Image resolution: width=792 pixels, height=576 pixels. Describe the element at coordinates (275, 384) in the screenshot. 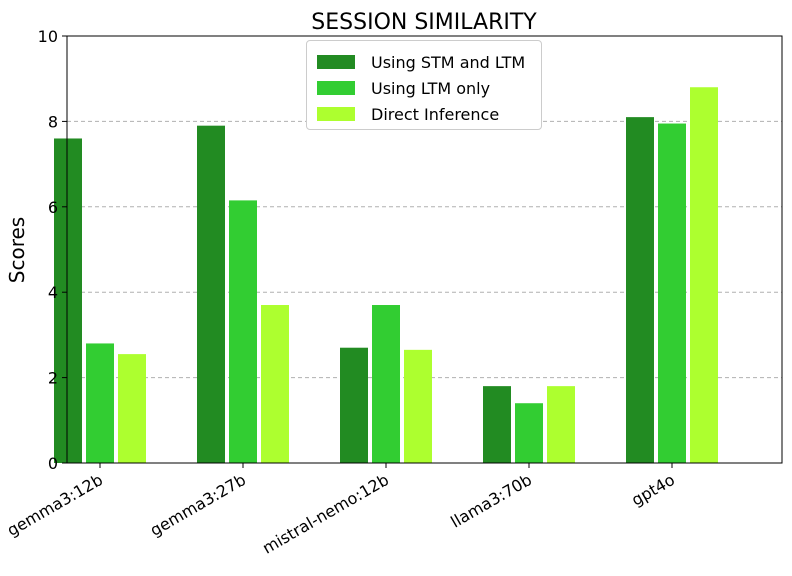

I see `bar-direct-inference-gemma3-27b` at that location.